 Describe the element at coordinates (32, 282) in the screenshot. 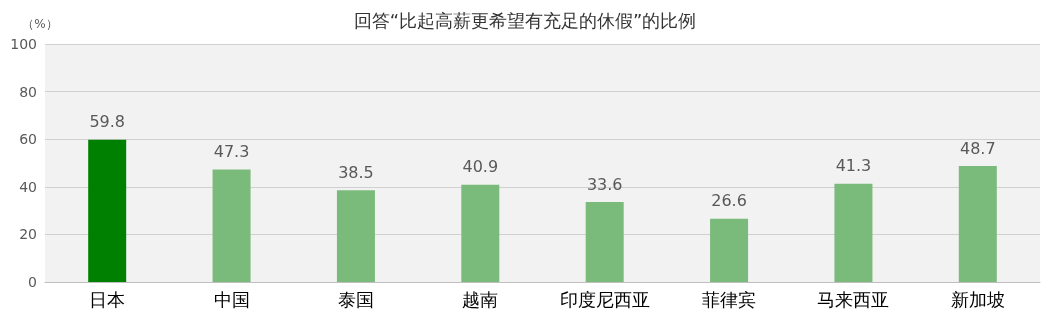

I see `y-tick-label: 0` at that location.